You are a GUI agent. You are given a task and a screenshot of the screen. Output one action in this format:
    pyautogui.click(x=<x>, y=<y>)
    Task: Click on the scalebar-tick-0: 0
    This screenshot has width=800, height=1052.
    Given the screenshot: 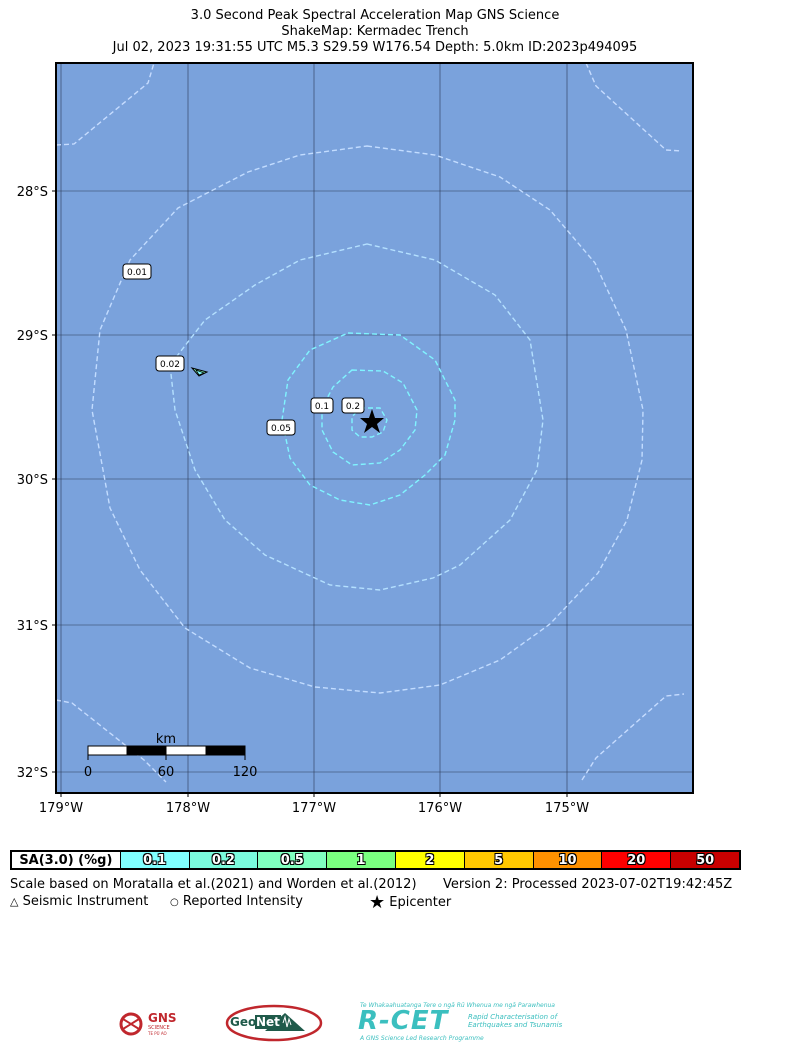 What is the action you would take?
    pyautogui.click(x=88, y=772)
    